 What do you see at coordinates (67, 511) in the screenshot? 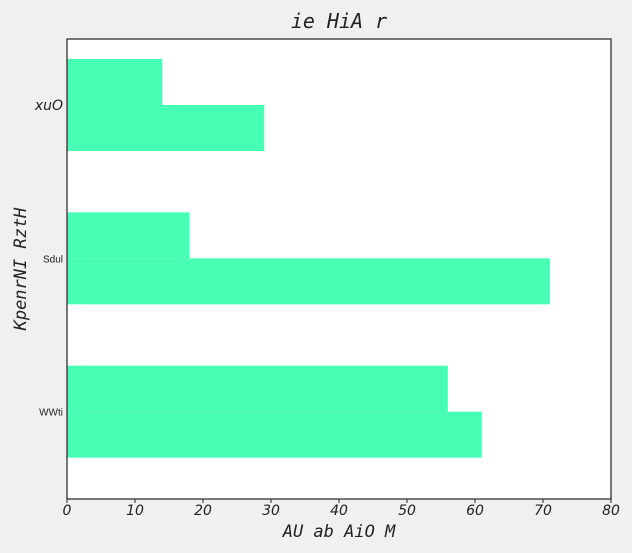
I see `x-tick-label: 0` at bounding box center [67, 511].